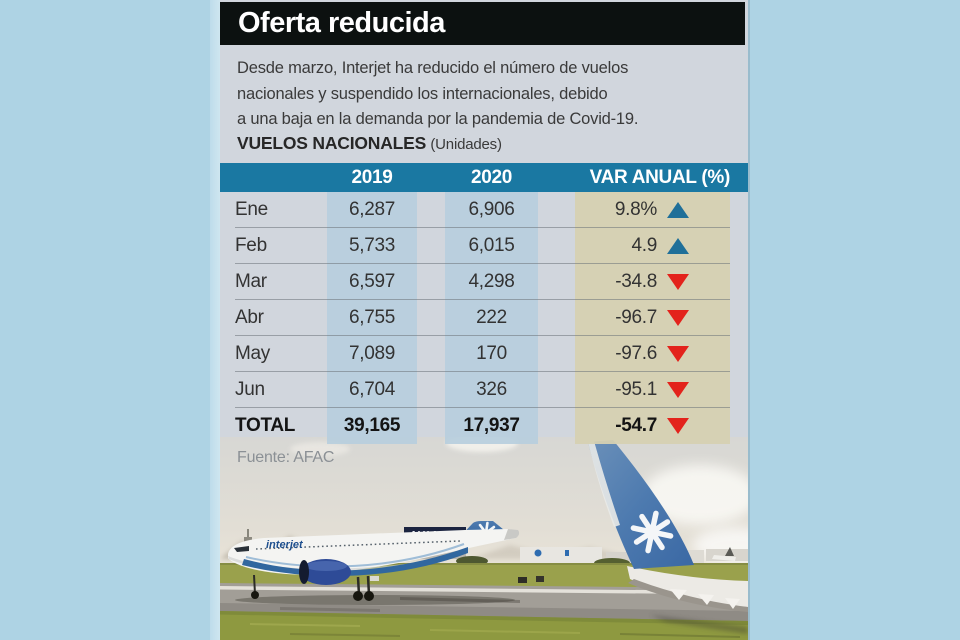 This screenshot has height=640, width=960. What do you see at coordinates (372, 389) in the screenshot?
I see `row-2019-value: 6,704` at bounding box center [372, 389].